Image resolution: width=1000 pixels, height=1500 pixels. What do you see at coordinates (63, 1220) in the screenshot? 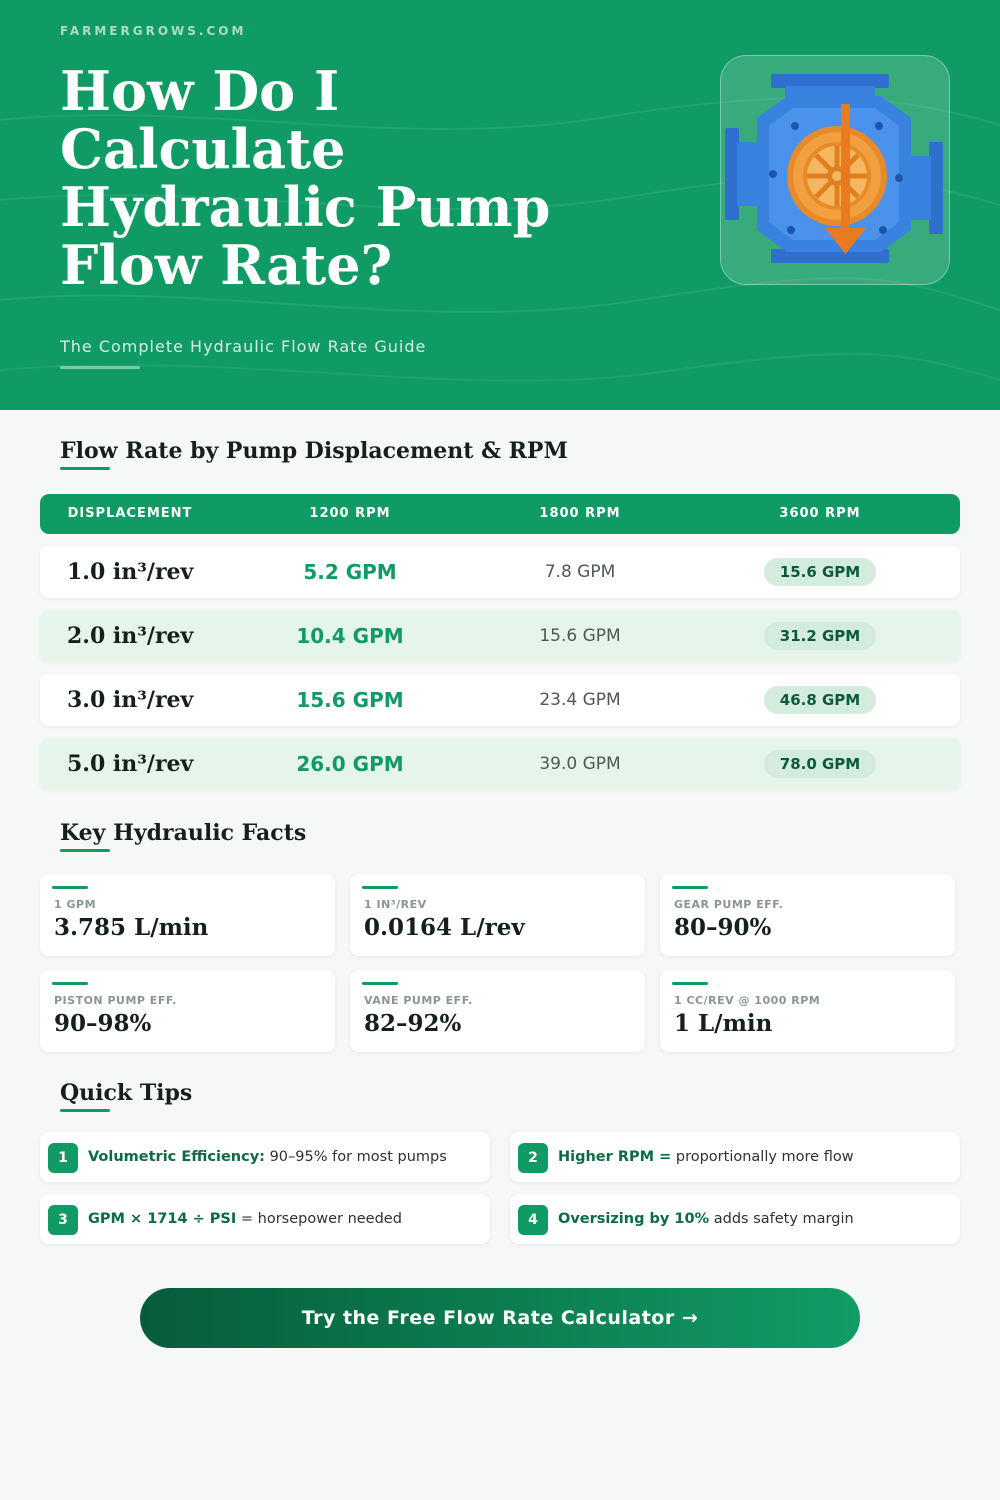
I see `tip-number-badge: 3` at bounding box center [63, 1220].